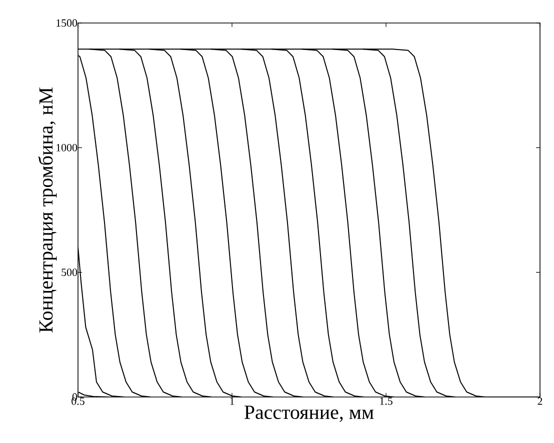 This screenshot has height=443, width=554. Describe the element at coordinates (47, 210) in the screenshot. I see `y-axis-title: Концентрация тромбина, нМ` at that location.